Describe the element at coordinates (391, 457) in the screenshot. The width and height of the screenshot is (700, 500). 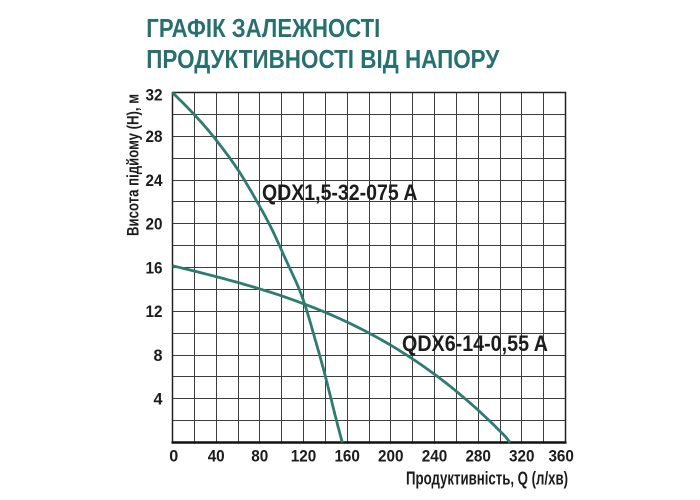
I see `svg-text: 200` at that location.